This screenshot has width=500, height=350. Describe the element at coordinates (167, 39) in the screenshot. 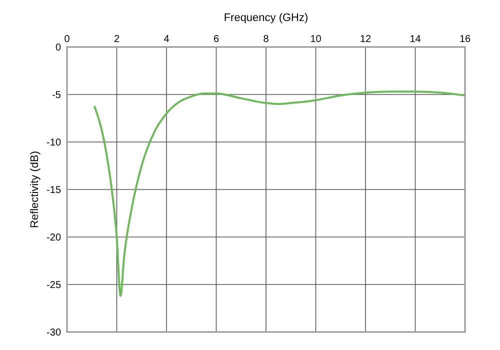

I see `x-tick-label: 4` at that location.